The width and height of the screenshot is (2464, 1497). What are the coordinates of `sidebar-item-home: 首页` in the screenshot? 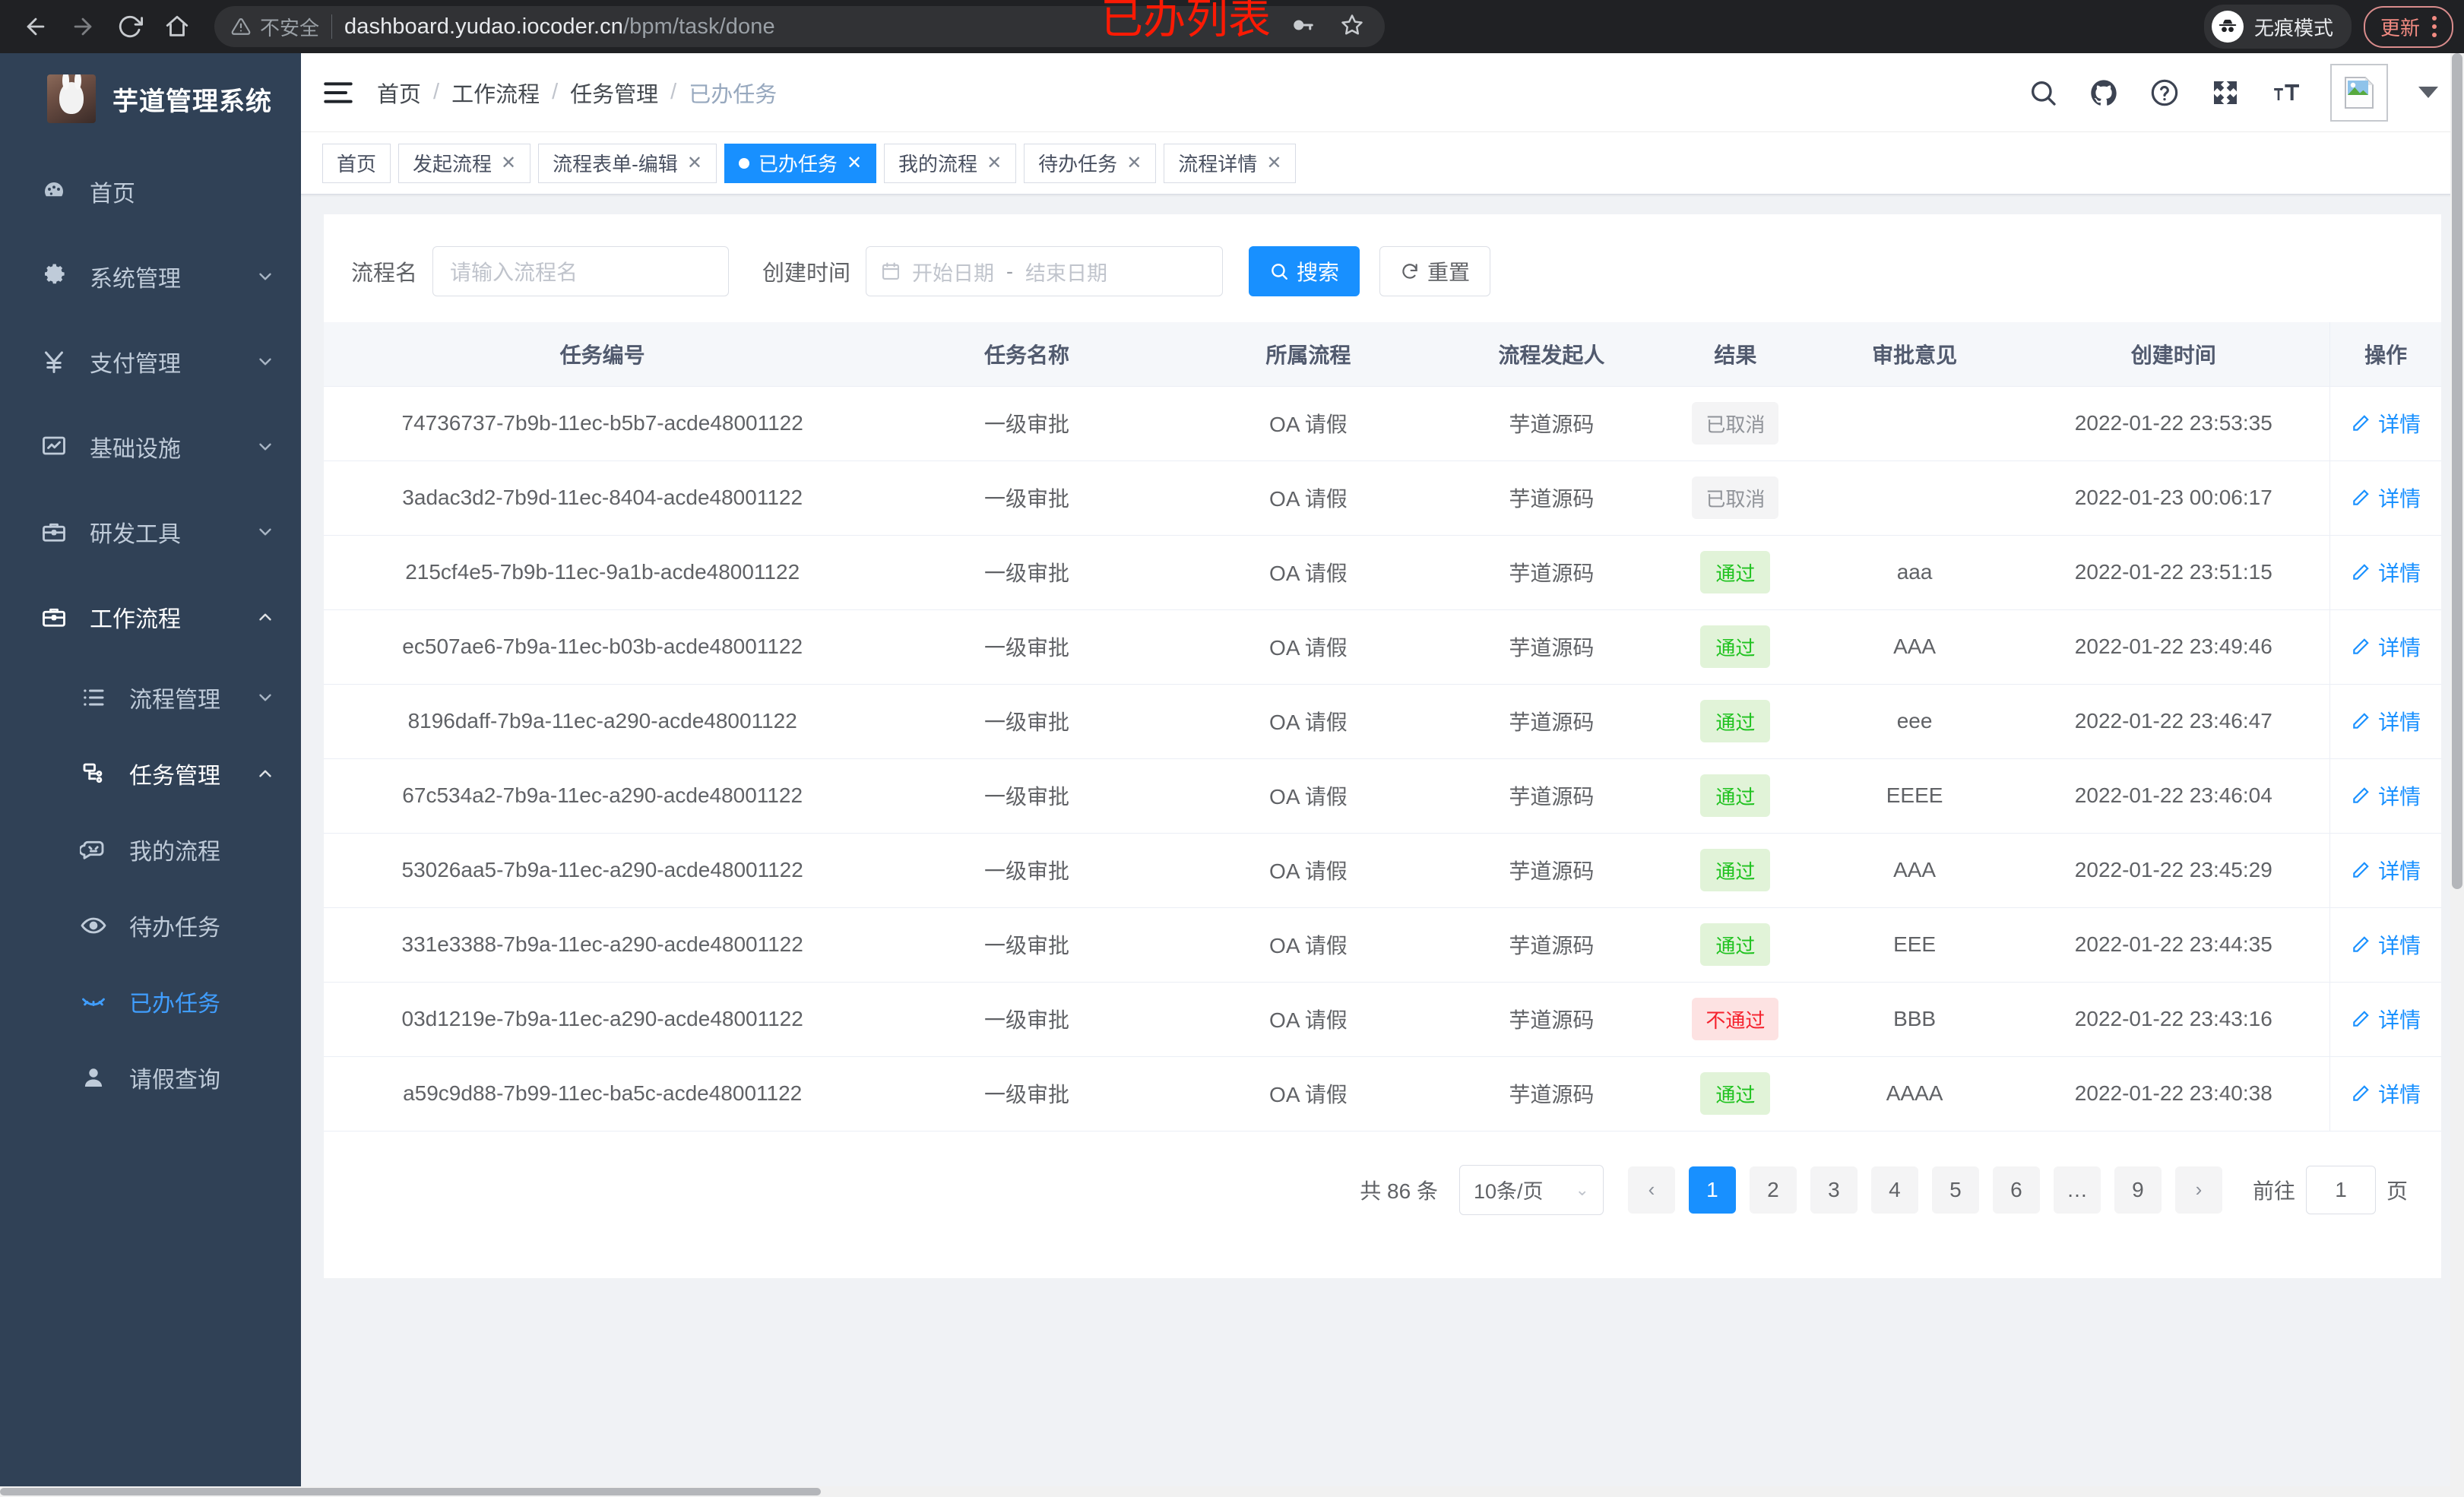 It's located at (150, 191).